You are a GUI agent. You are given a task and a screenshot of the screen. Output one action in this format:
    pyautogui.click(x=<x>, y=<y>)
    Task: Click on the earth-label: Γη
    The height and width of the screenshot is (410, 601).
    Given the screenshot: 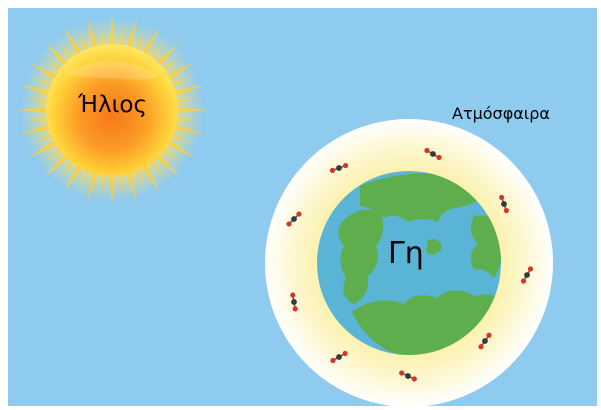 What is the action you would take?
    pyautogui.click(x=406, y=253)
    